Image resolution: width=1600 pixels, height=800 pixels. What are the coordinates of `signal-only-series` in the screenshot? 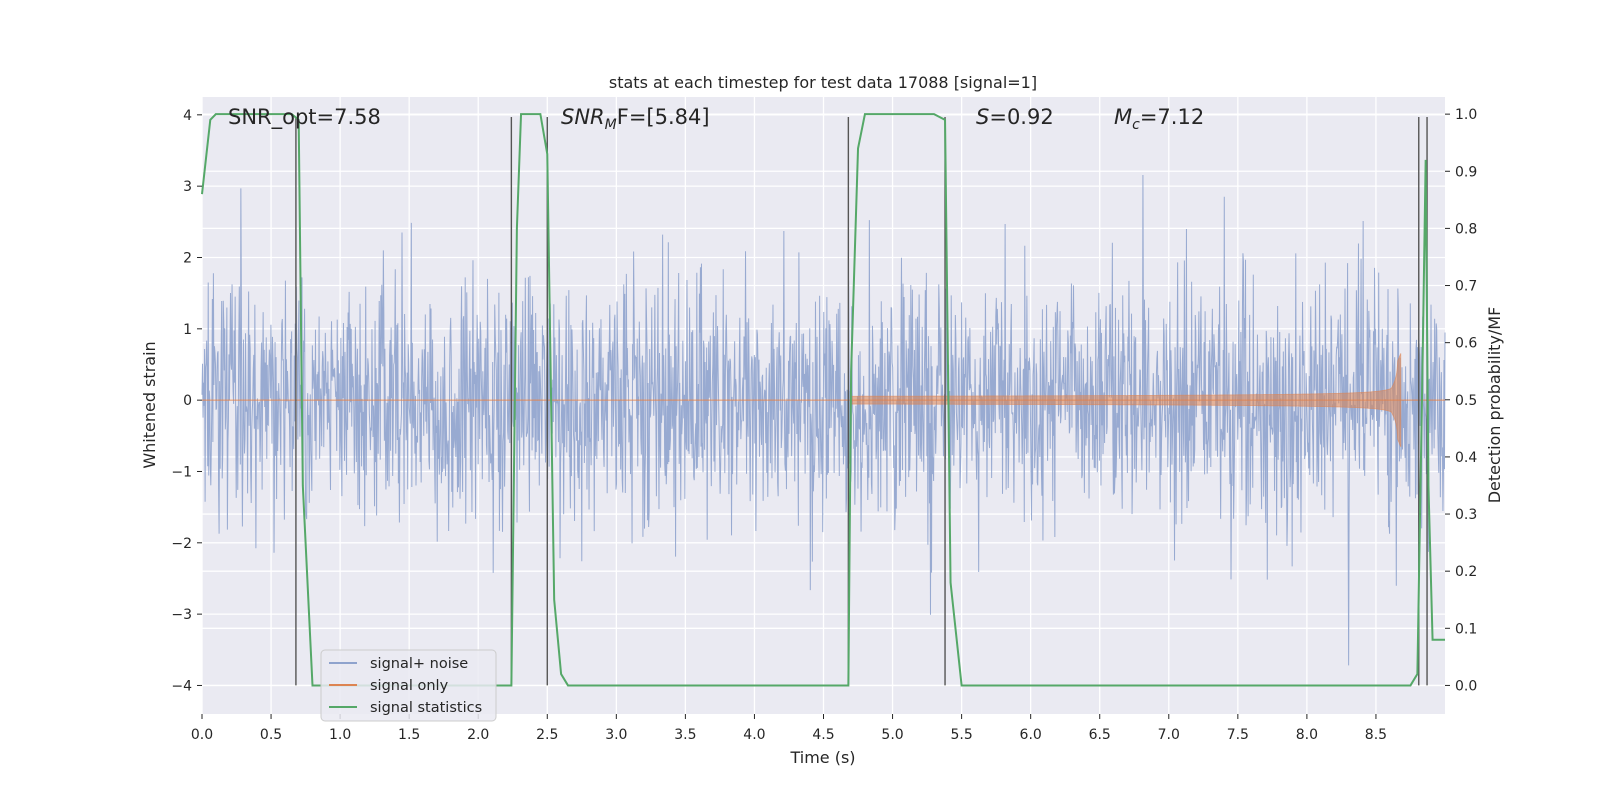 It's located at (823, 400).